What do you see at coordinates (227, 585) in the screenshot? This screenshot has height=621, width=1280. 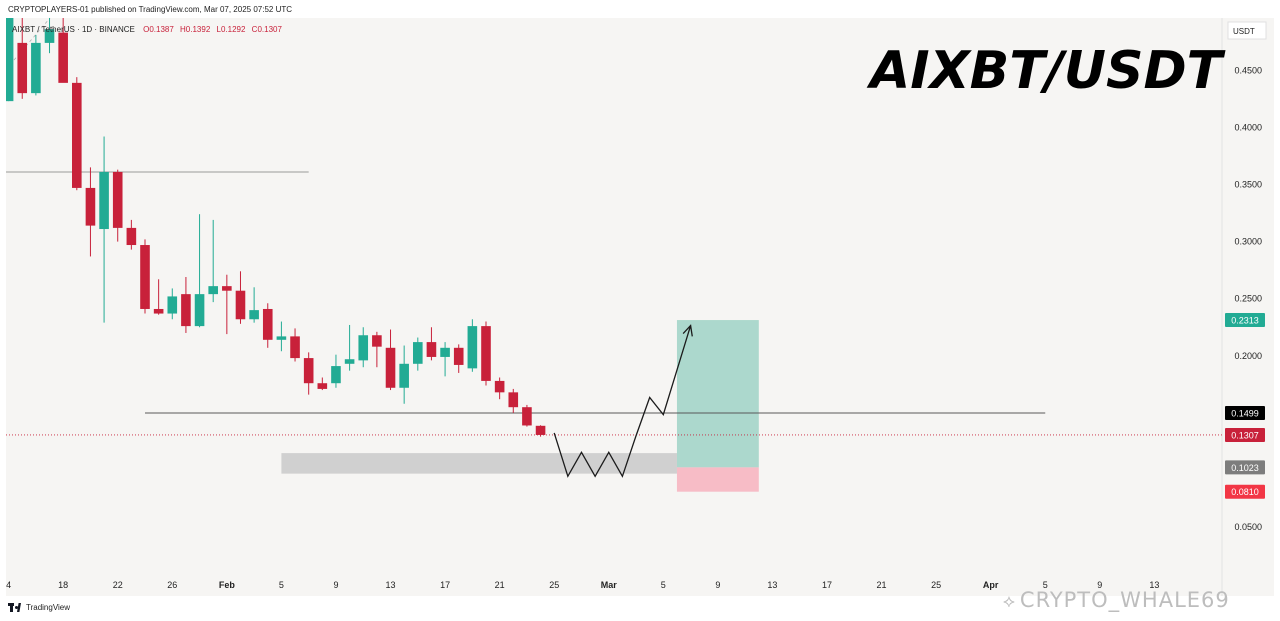 I see `x-tick-label: Feb` at bounding box center [227, 585].